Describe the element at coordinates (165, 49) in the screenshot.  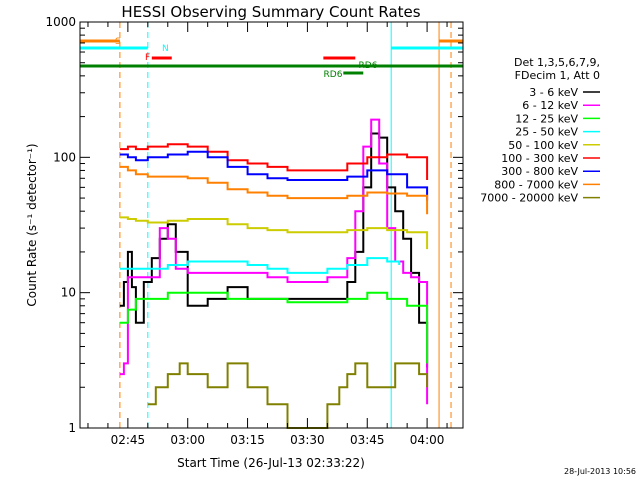
I see `flag-label-1: N` at that location.